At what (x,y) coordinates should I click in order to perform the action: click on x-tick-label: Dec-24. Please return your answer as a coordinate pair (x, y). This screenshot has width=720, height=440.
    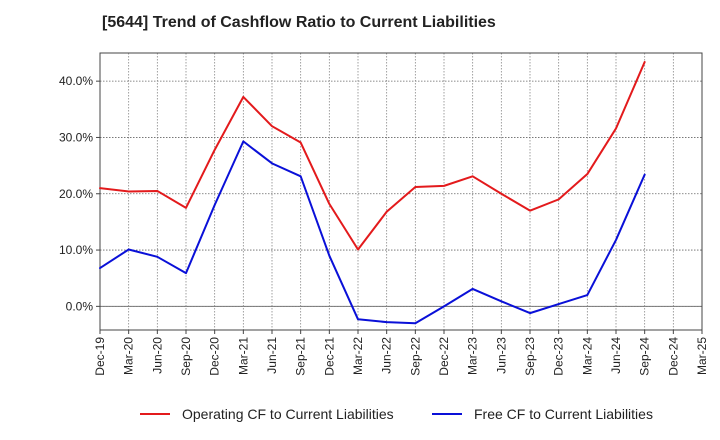
    Looking at the image, I should click on (673, 356).